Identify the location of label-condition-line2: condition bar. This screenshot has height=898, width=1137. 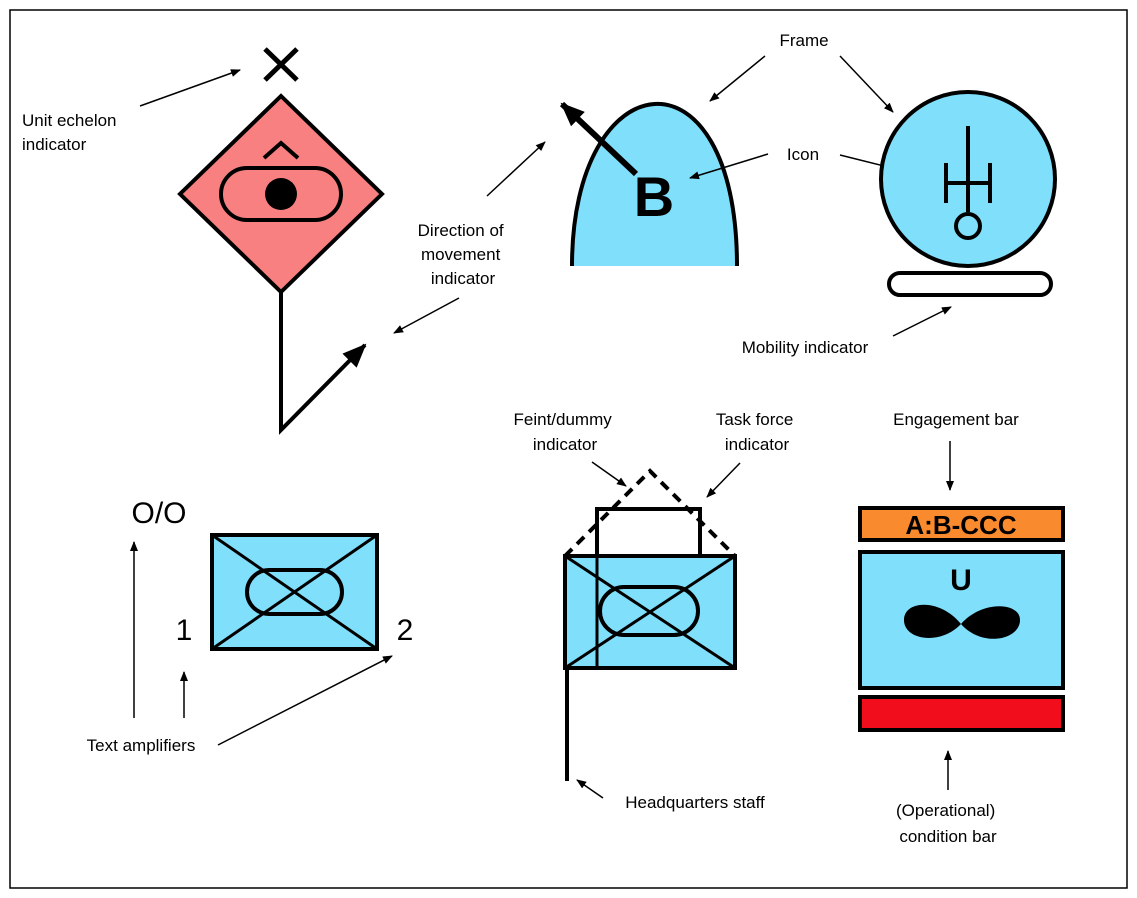
(948, 836).